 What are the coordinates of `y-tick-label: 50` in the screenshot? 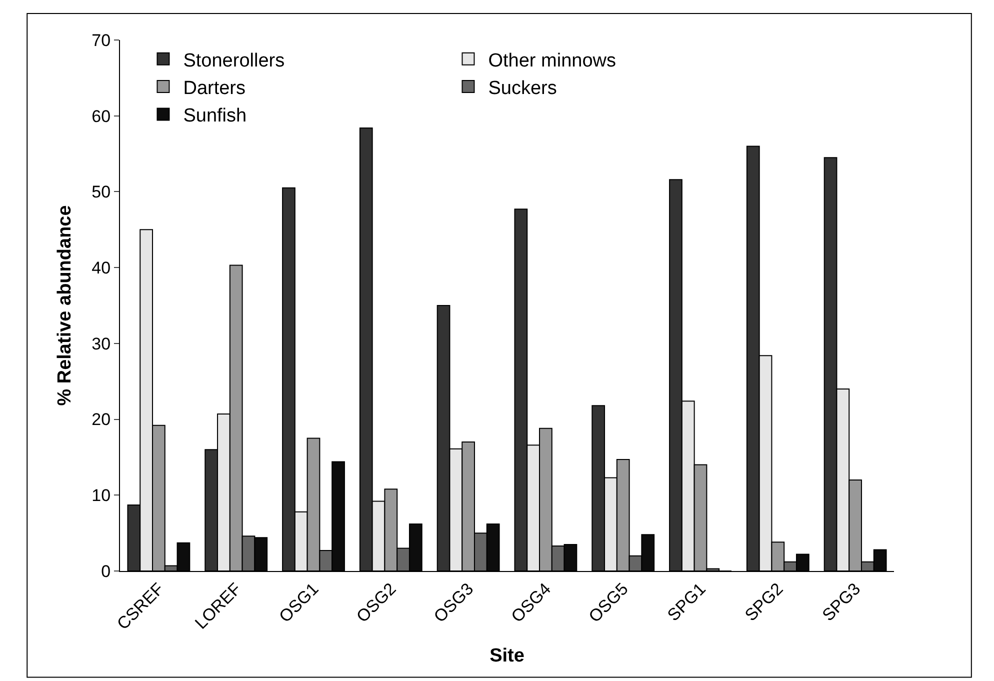 It's located at (101, 192).